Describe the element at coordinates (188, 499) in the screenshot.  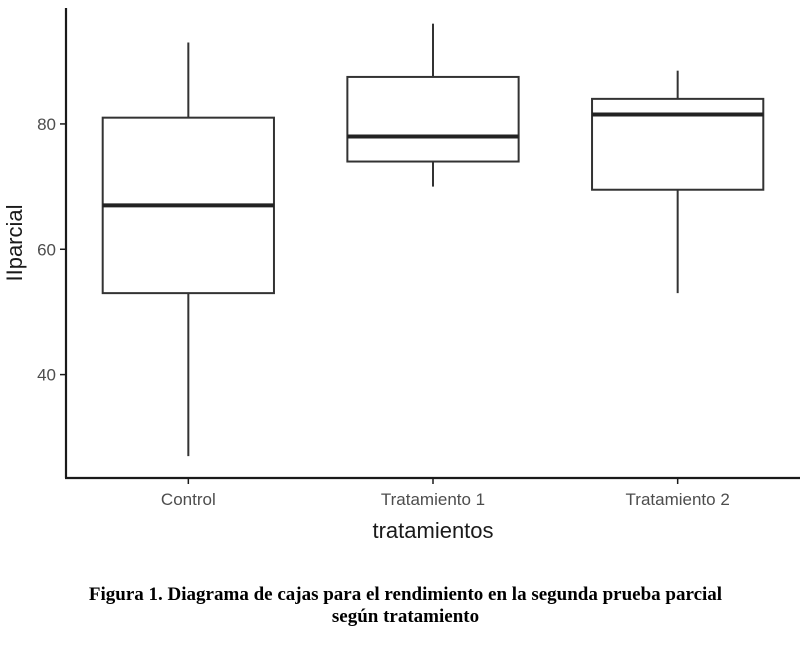
I see `x-tick-label: Control` at that location.